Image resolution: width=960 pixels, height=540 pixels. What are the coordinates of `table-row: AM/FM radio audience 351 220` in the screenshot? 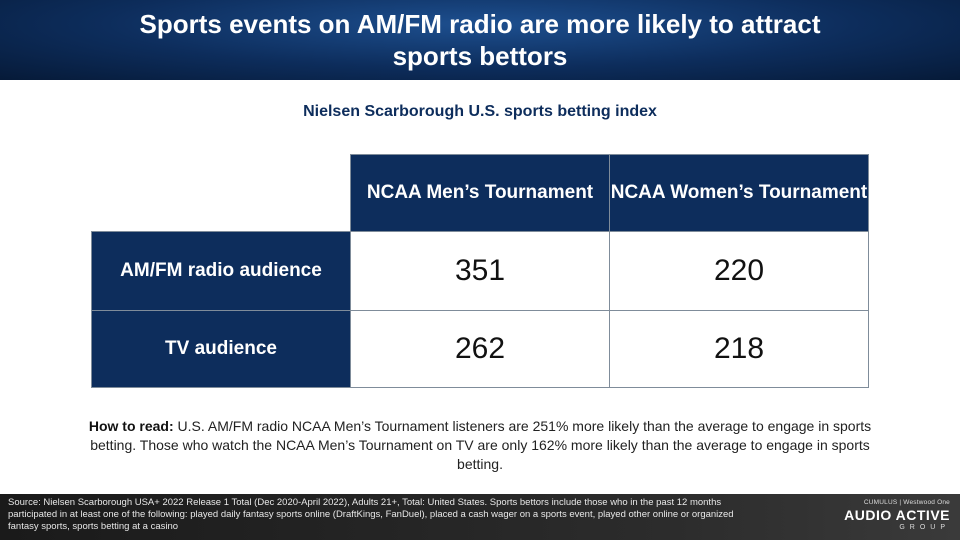 It's located at (480, 271).